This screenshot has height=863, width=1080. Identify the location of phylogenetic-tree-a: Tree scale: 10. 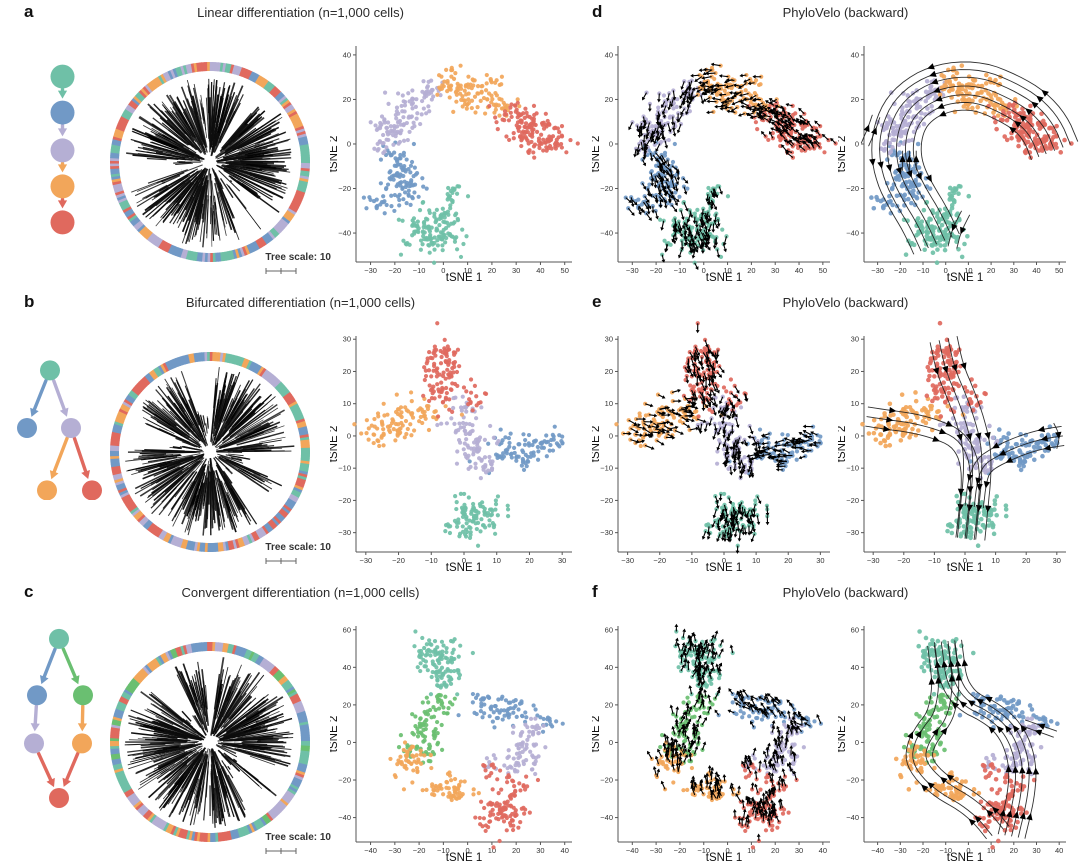
(218, 164).